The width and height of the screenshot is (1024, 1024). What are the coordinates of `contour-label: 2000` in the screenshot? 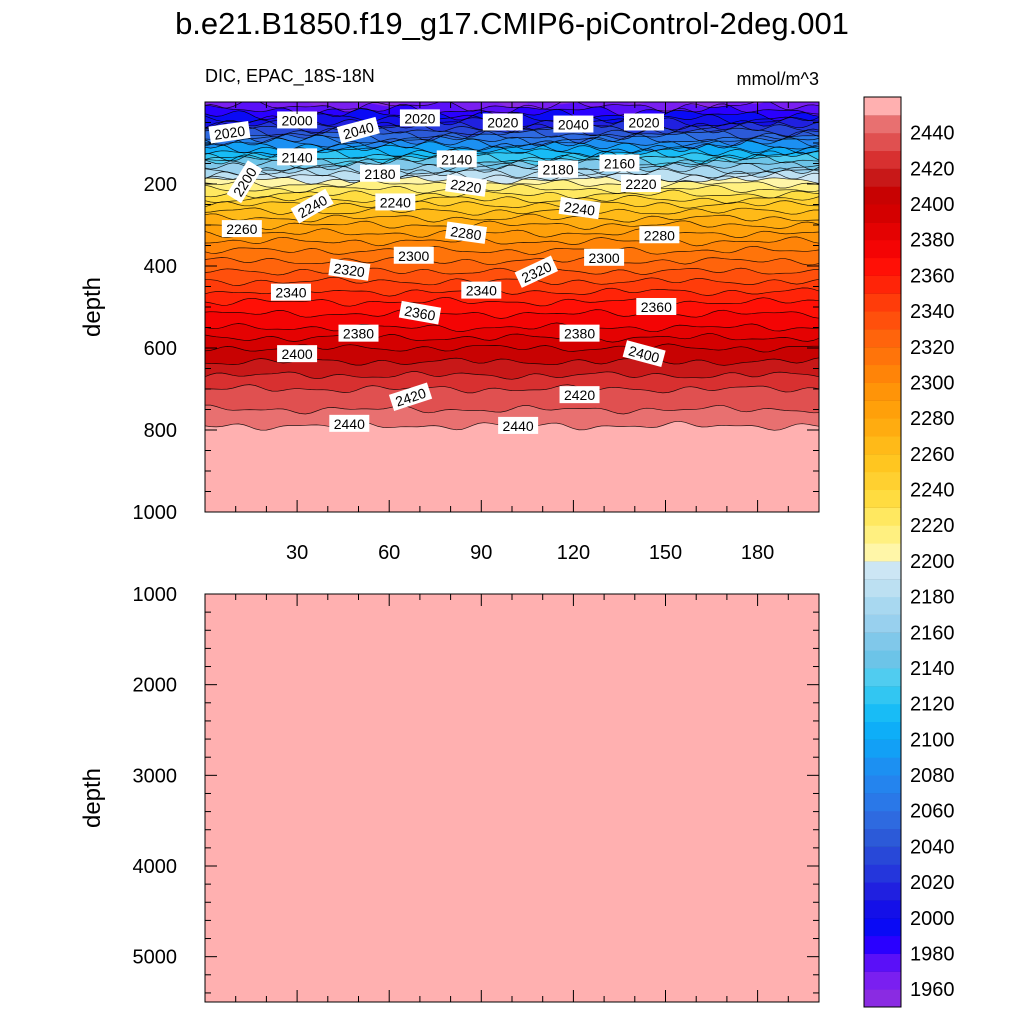 It's located at (297, 120).